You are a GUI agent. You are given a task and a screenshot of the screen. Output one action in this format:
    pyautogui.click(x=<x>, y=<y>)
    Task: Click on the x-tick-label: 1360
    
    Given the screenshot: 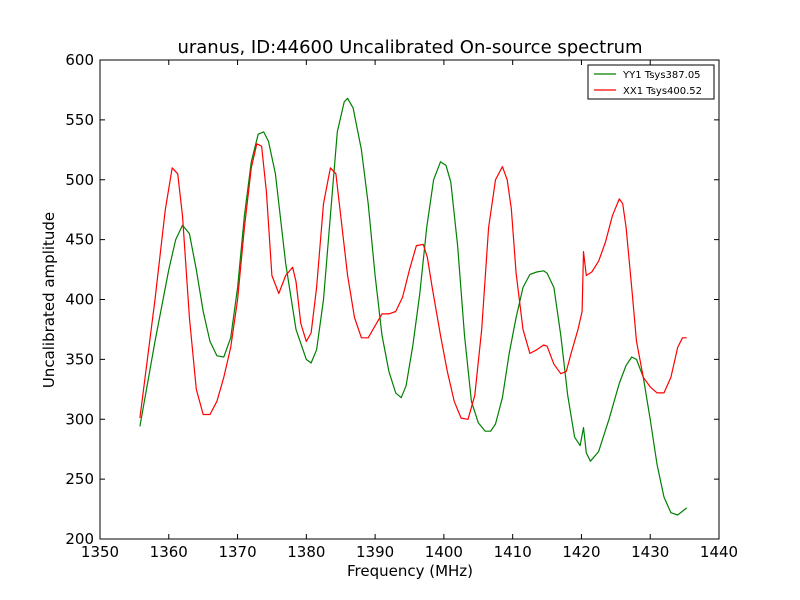 What is the action you would take?
    pyautogui.click(x=169, y=552)
    